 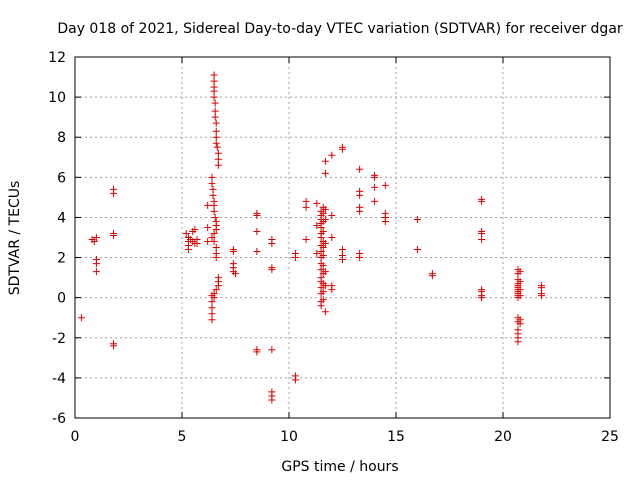 What do you see at coordinates (57, 98) in the screenshot?
I see `y-tick-label: 10` at bounding box center [57, 98].